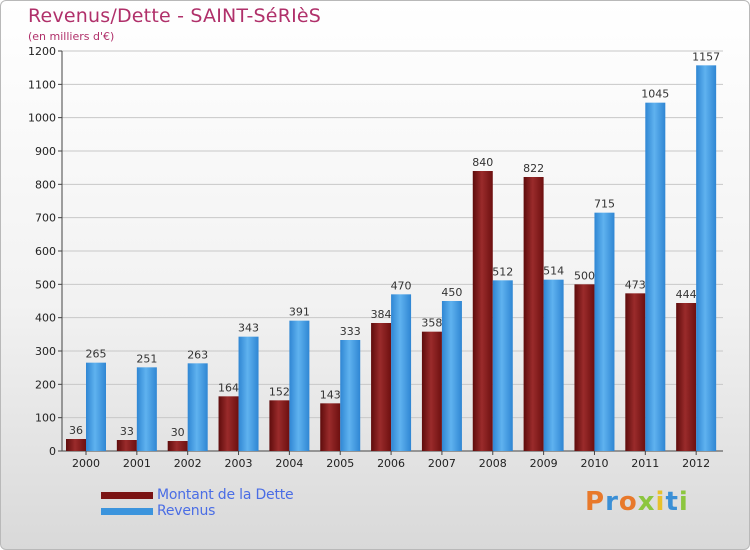  What do you see at coordinates (45, 351) in the screenshot?
I see `y-tick-label: 300` at bounding box center [45, 351].